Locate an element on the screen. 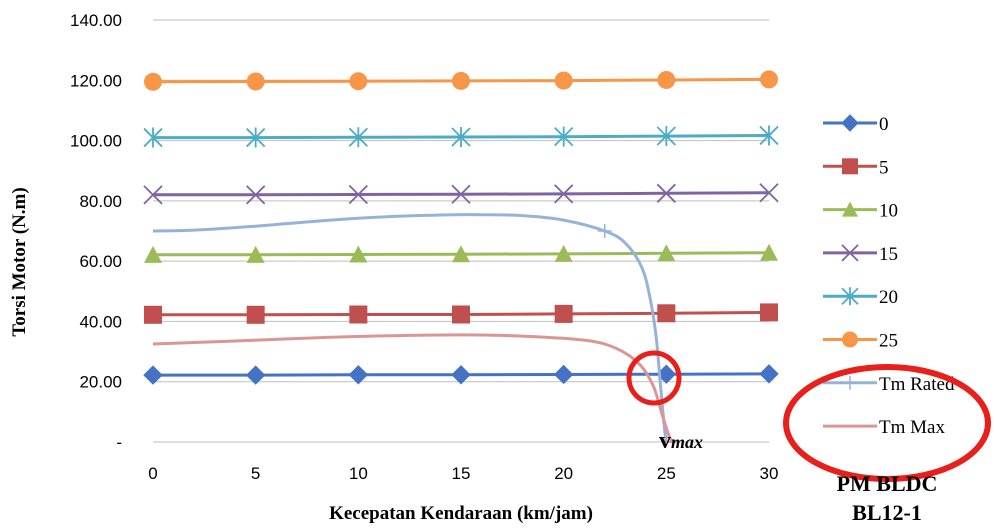 The image size is (994, 529). caption-line-1: PM BLDC is located at coordinates (887, 483).